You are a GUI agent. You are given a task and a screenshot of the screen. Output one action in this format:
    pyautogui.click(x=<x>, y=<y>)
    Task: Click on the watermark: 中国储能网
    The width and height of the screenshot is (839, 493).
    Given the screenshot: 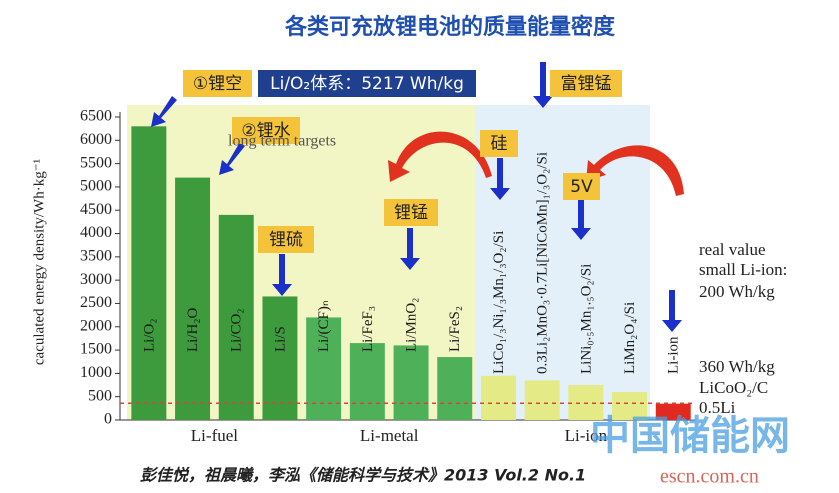 What is the action you would take?
    pyautogui.click(x=690, y=436)
    